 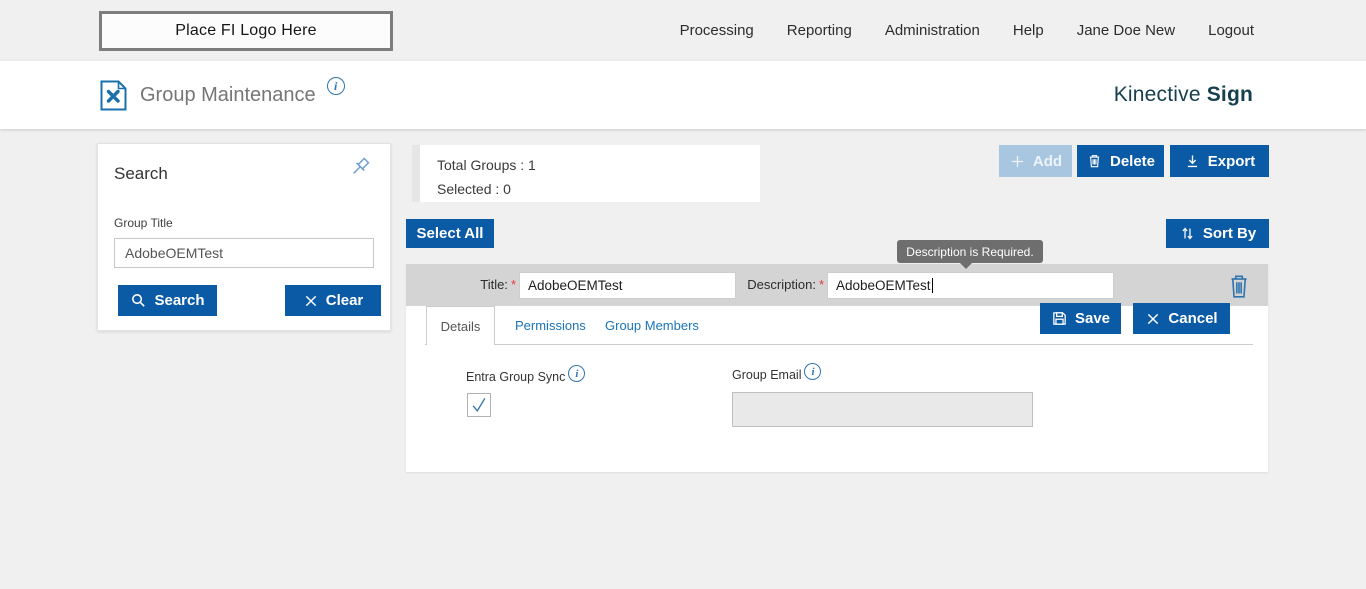 I want to click on nav-item-administration: Administration, so click(x=932, y=30).